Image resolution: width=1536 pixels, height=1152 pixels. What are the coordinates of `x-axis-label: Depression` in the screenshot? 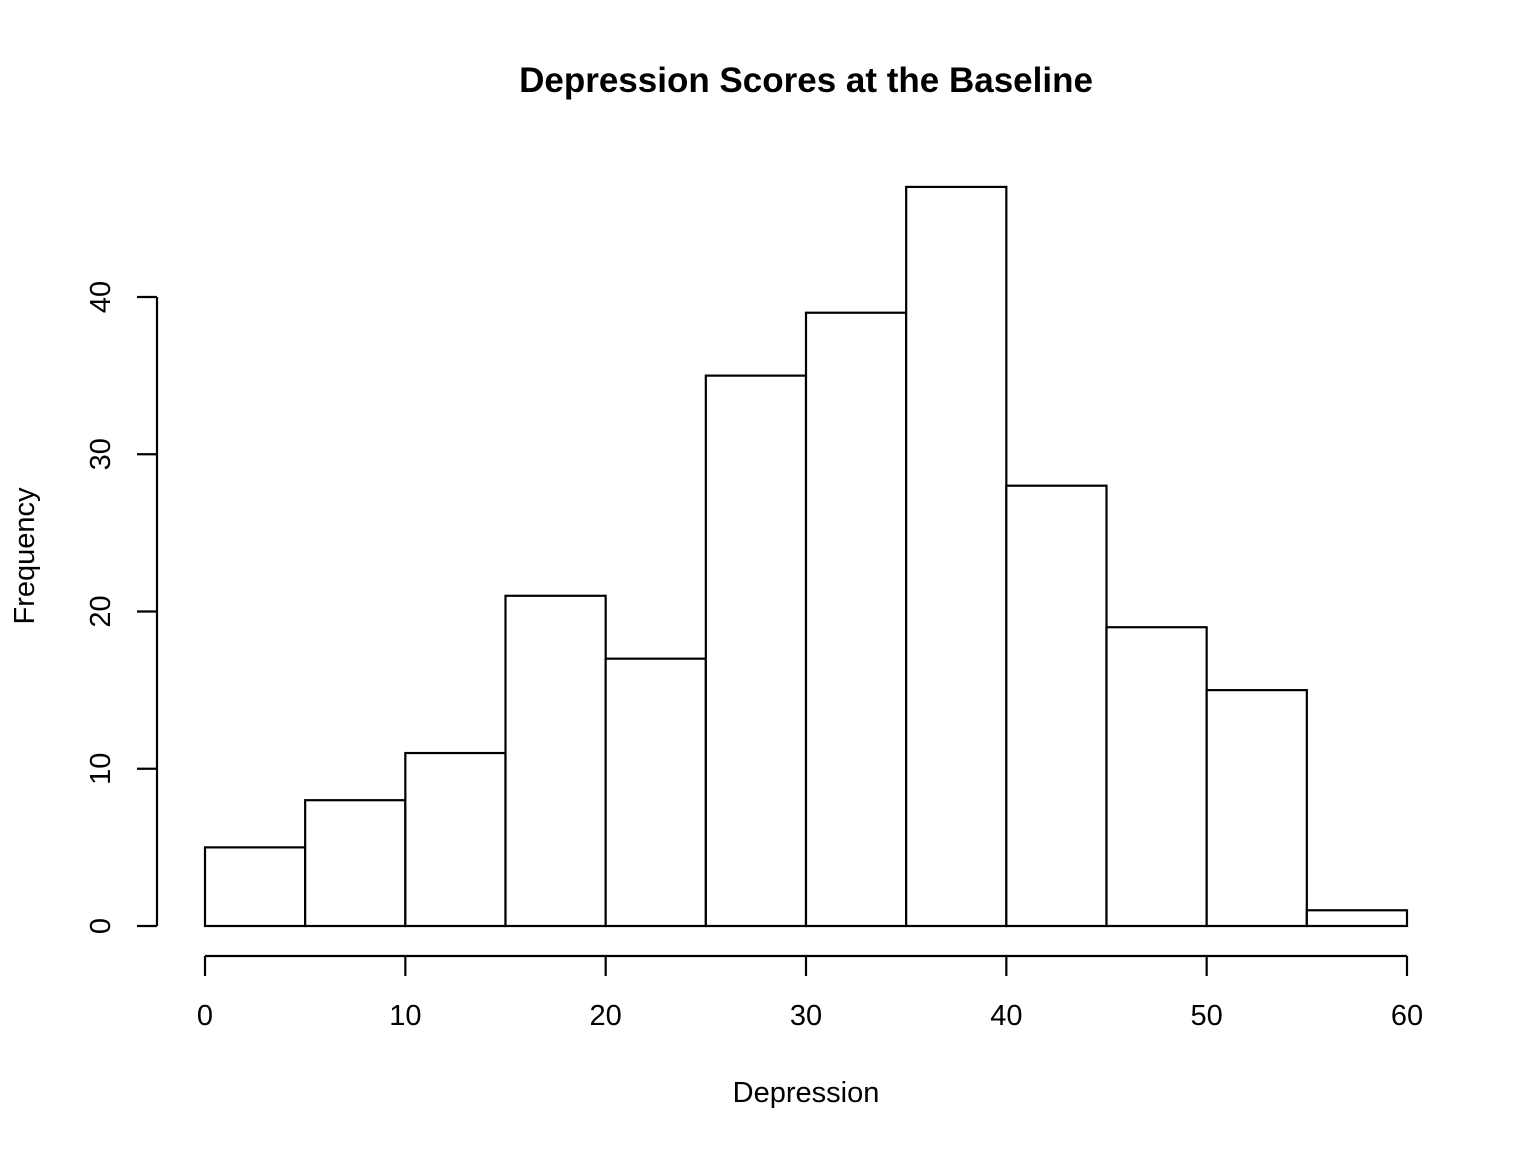 It's located at (806, 1093).